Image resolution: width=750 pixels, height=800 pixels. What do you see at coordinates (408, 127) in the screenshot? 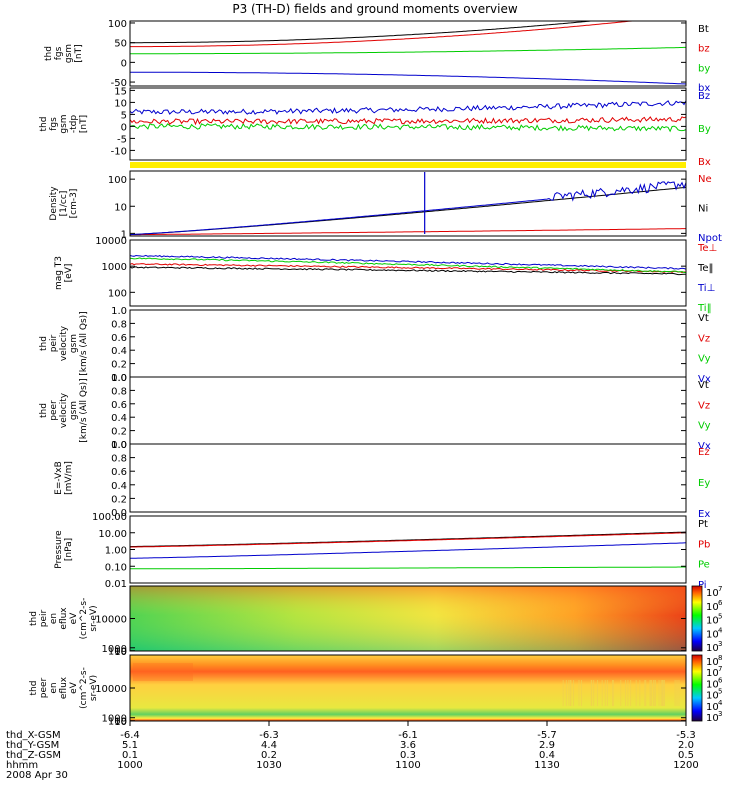
I see `trace-By` at bounding box center [408, 127].